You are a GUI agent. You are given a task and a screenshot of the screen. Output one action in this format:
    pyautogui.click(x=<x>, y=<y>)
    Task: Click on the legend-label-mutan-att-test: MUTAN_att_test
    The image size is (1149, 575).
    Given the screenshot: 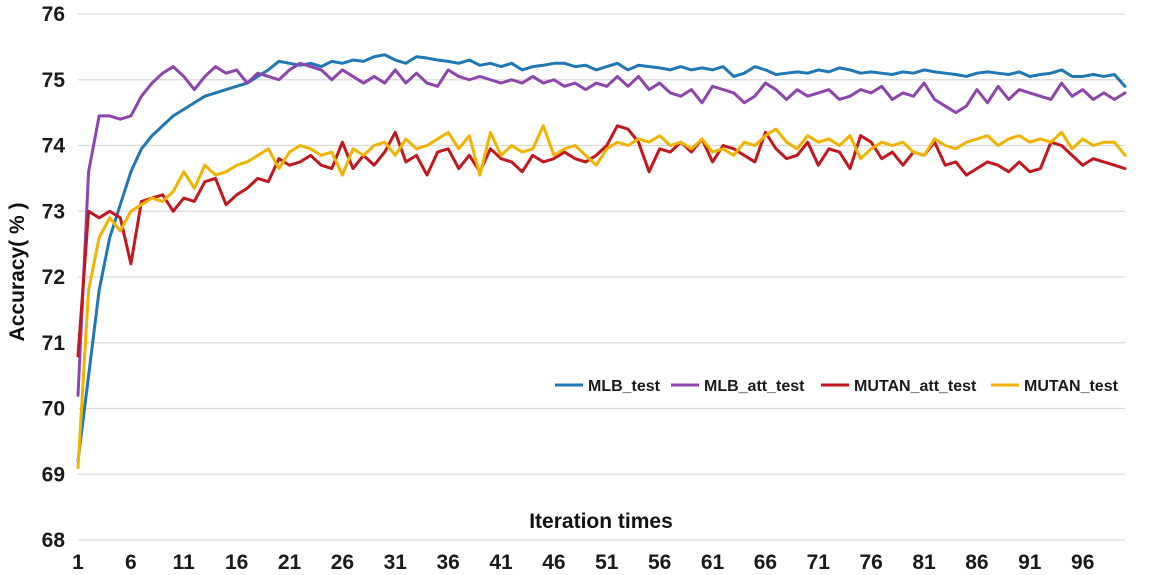 What is the action you would take?
    pyautogui.click(x=915, y=386)
    